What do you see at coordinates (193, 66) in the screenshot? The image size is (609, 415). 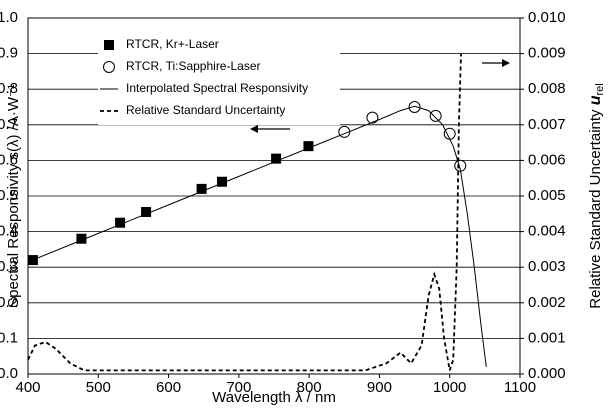 I see `legend-label: RTCR, Ti:Sapphire-Laser` at bounding box center [193, 66].